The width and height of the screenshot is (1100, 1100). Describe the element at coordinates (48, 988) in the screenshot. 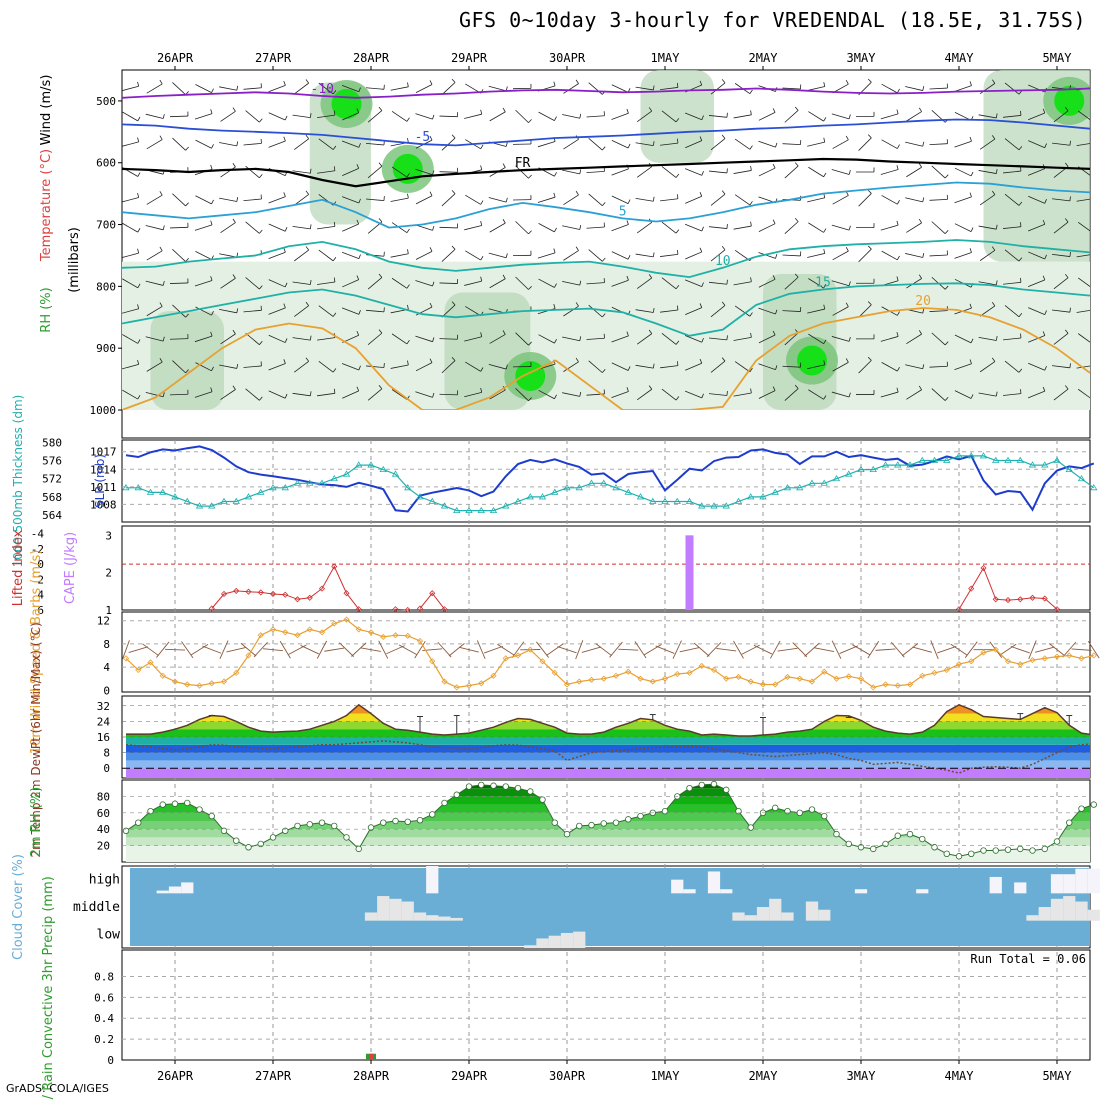

I see `precip-ylabel: Total / Rain Convective 3hr Precip (mm)` at that location.